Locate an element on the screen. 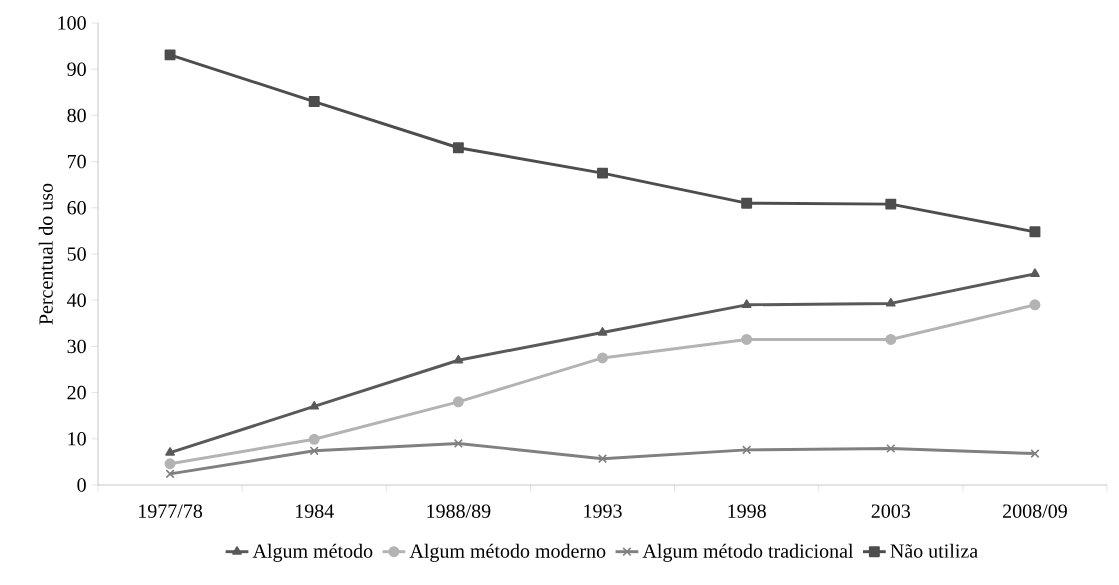  y-tick-label: 30 is located at coordinates (76, 346).